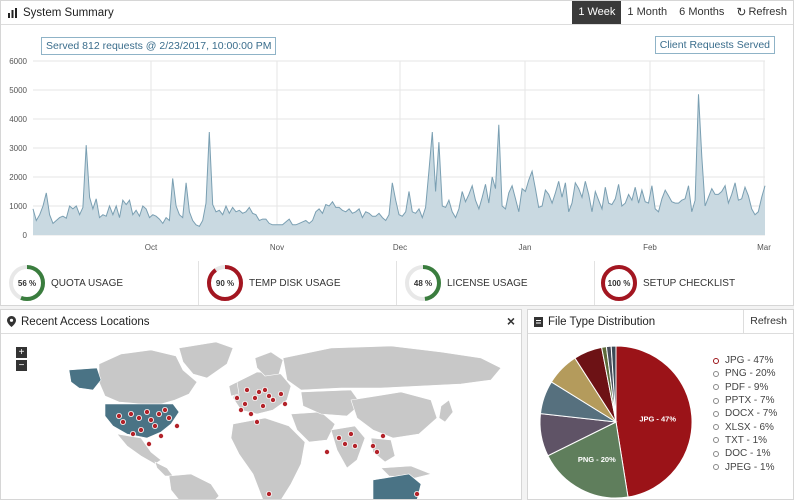 The width and height of the screenshot is (794, 500). I want to click on x-tick-label: Mar, so click(764, 247).